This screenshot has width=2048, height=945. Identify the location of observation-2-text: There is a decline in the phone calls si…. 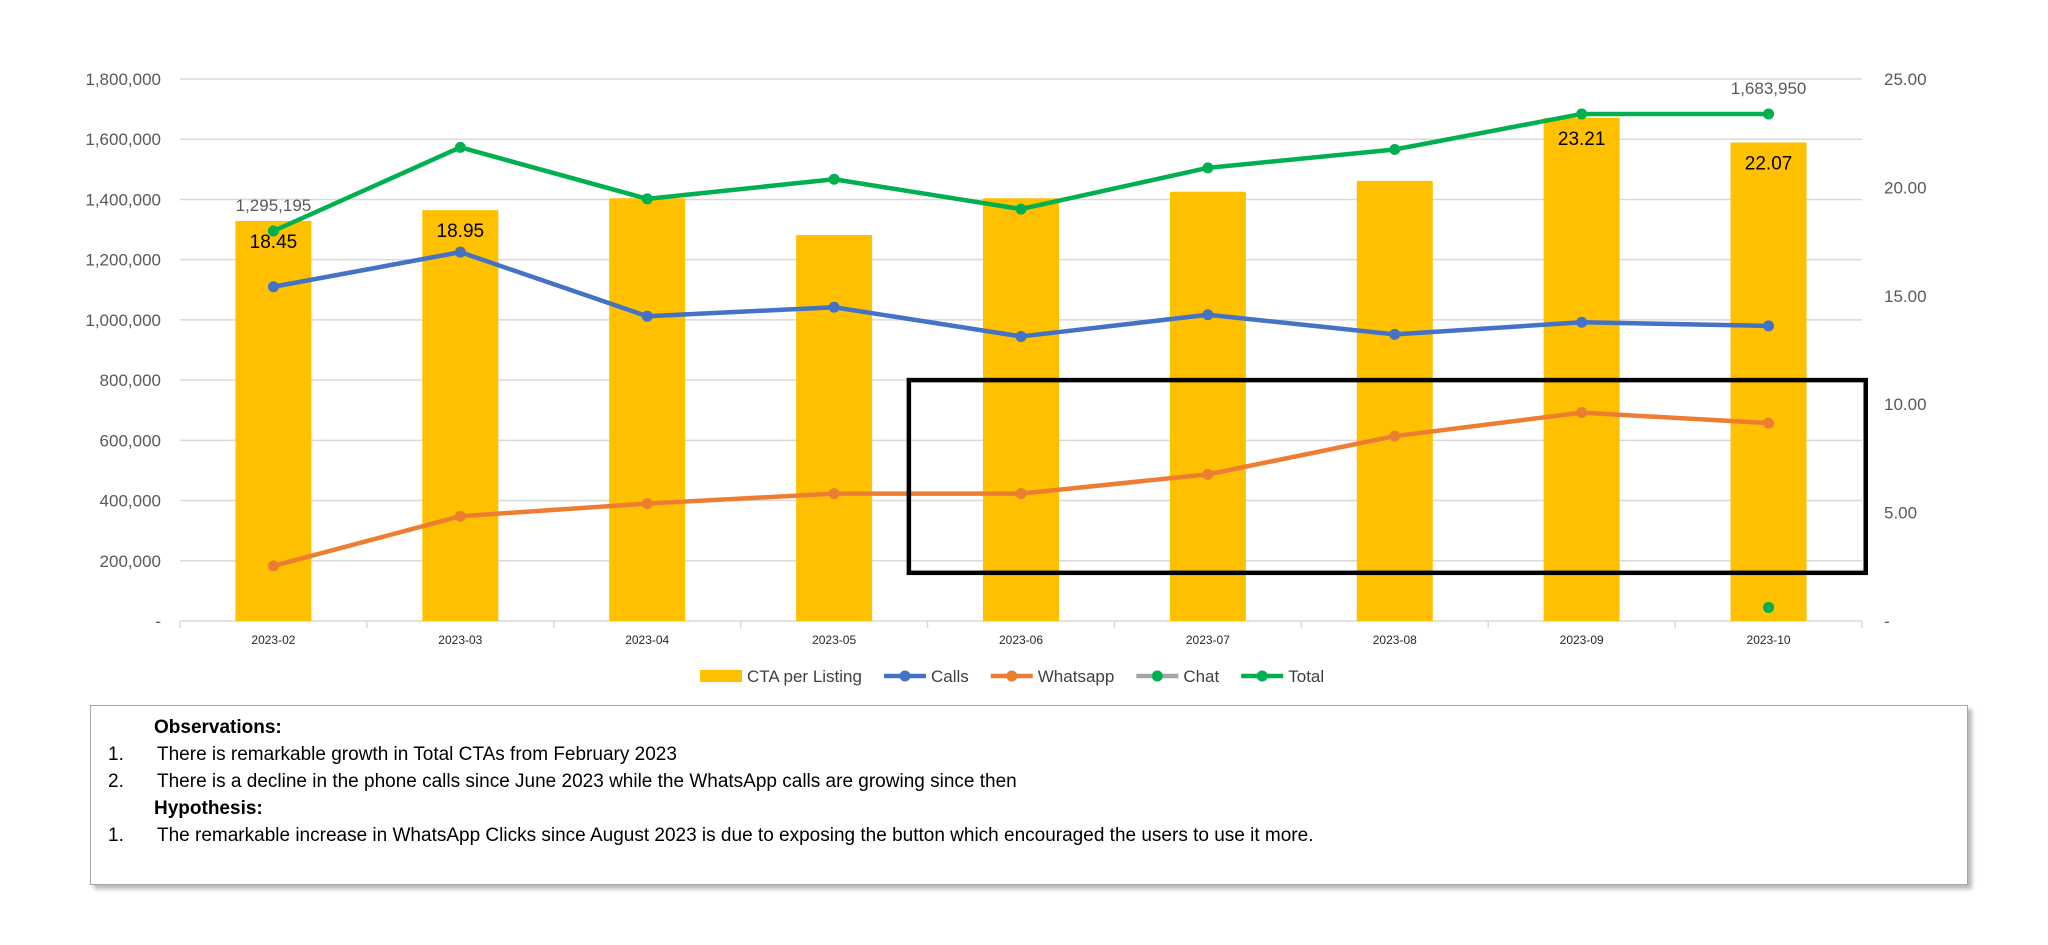
(587, 781).